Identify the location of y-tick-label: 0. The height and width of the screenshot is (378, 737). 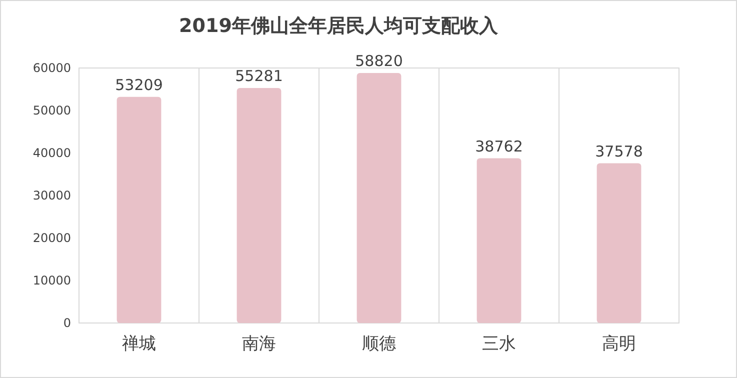
(67, 323).